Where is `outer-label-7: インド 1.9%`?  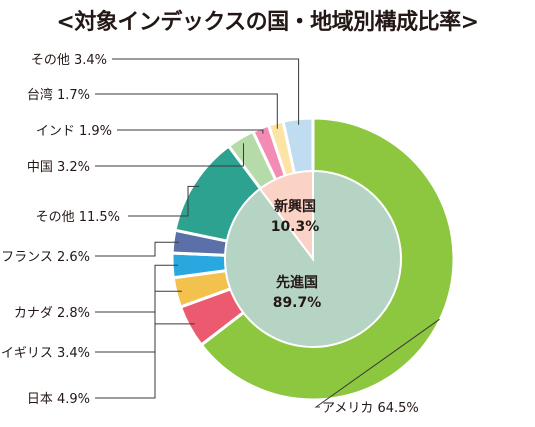 outer-label-7: インド 1.9% is located at coordinates (74, 131).